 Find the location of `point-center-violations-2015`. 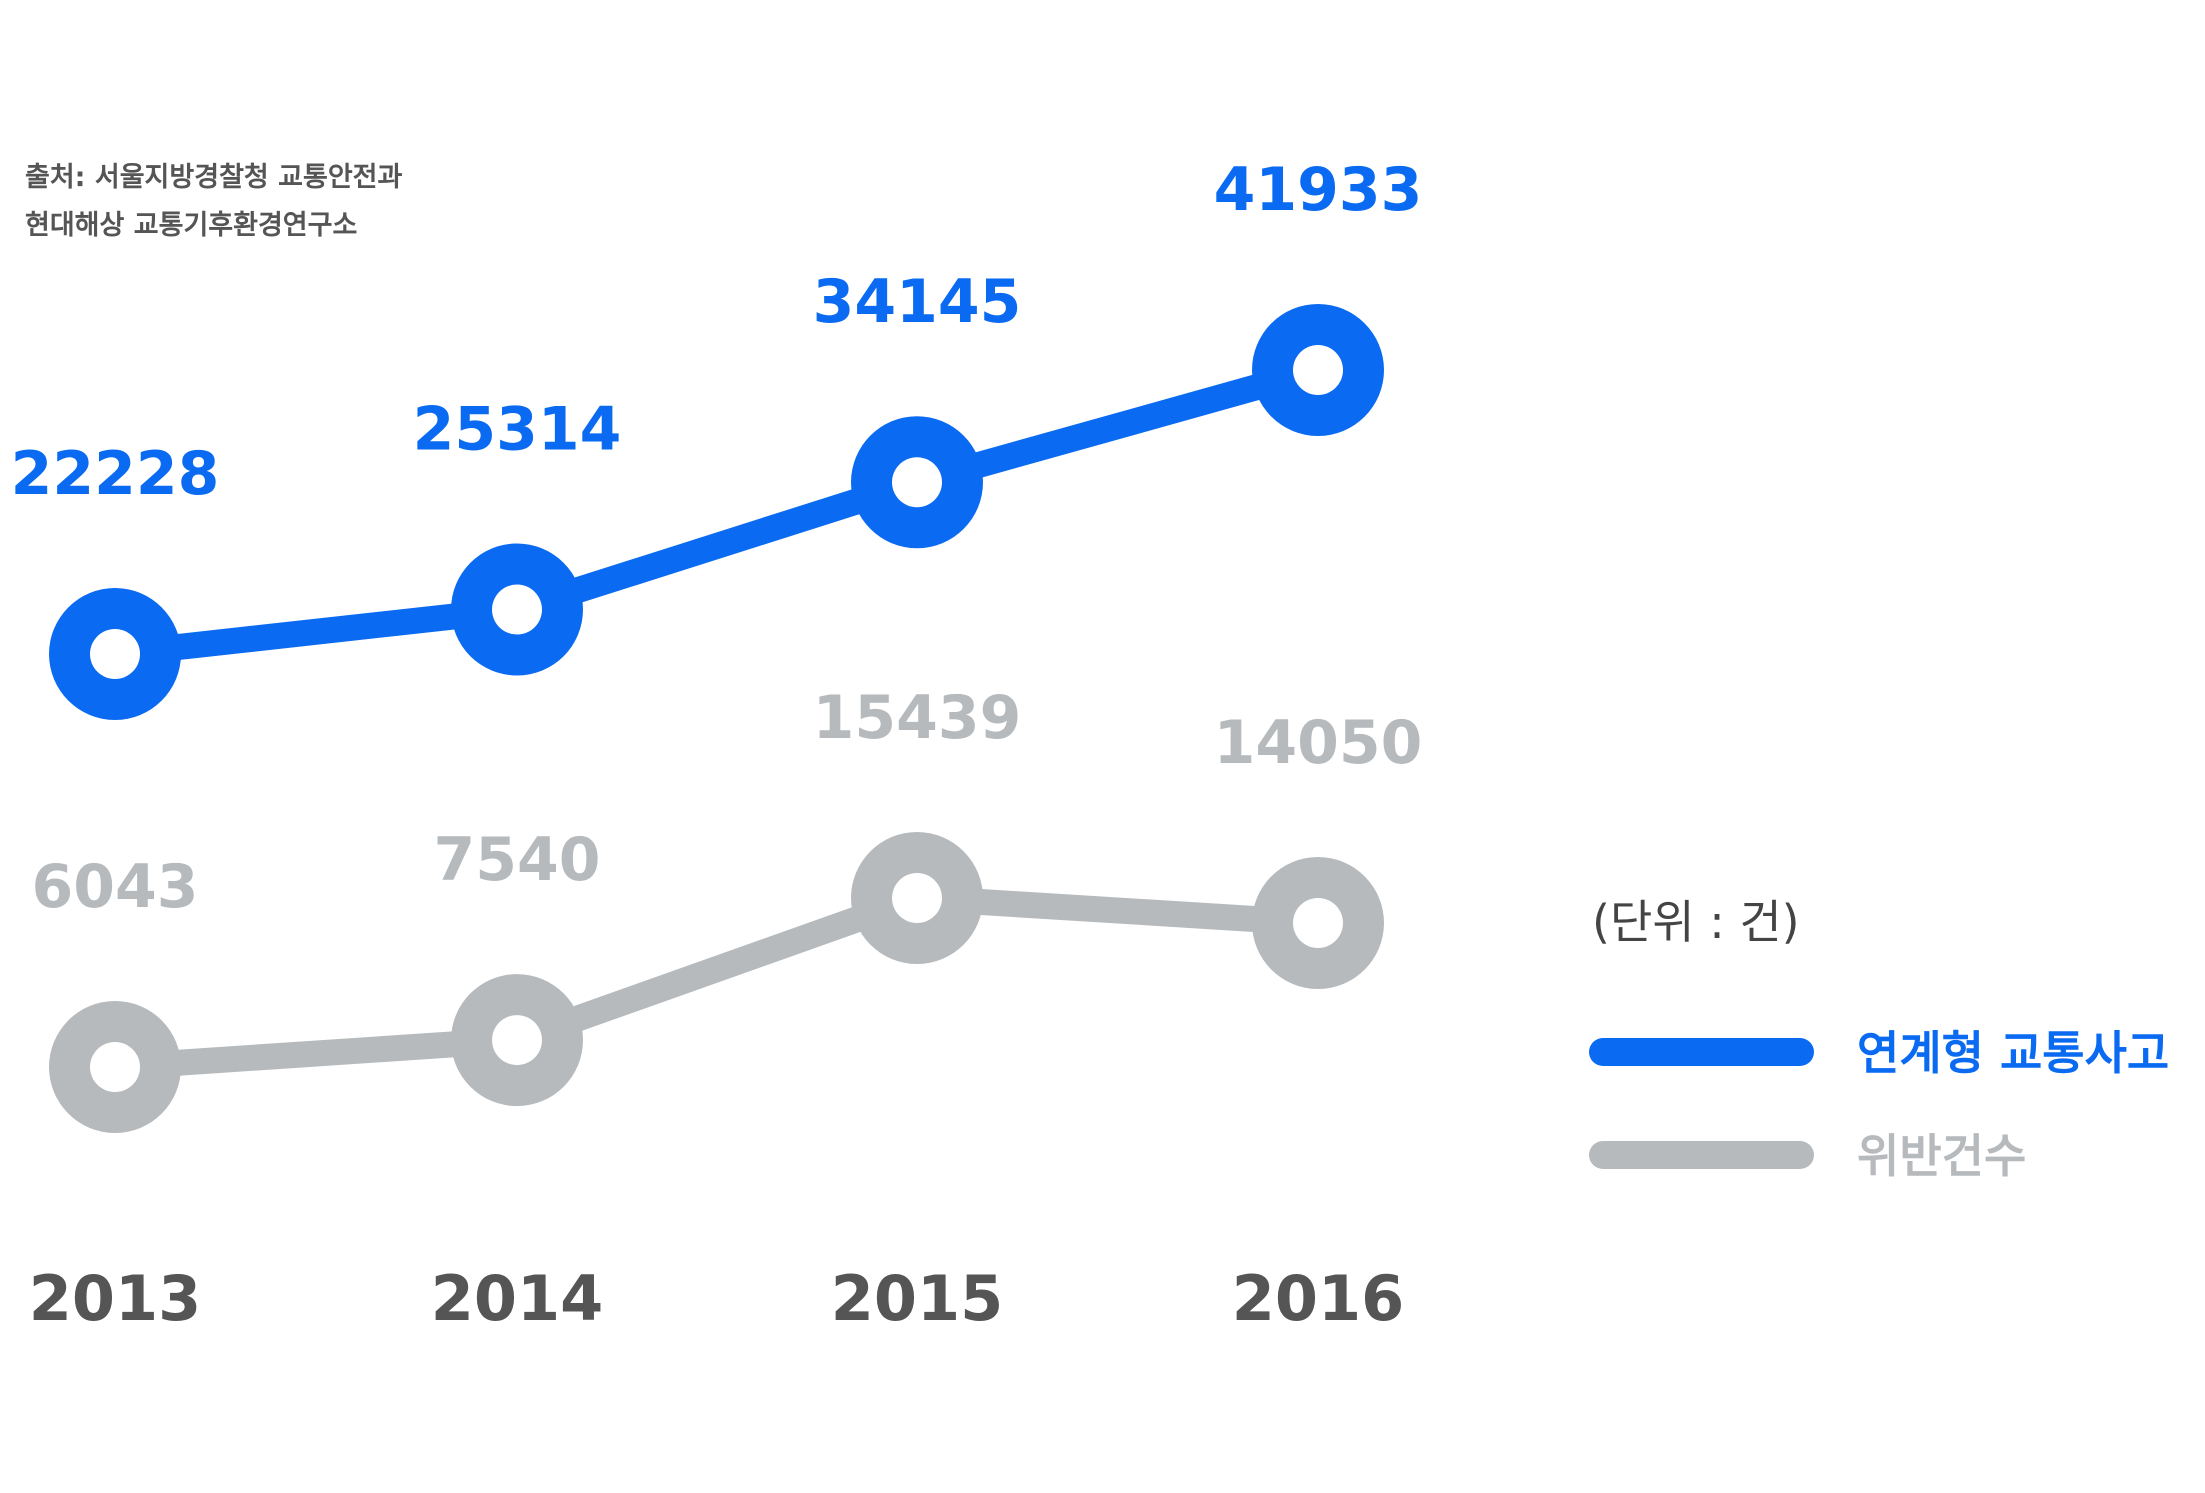

point-center-violations-2015 is located at coordinates (917, 898).